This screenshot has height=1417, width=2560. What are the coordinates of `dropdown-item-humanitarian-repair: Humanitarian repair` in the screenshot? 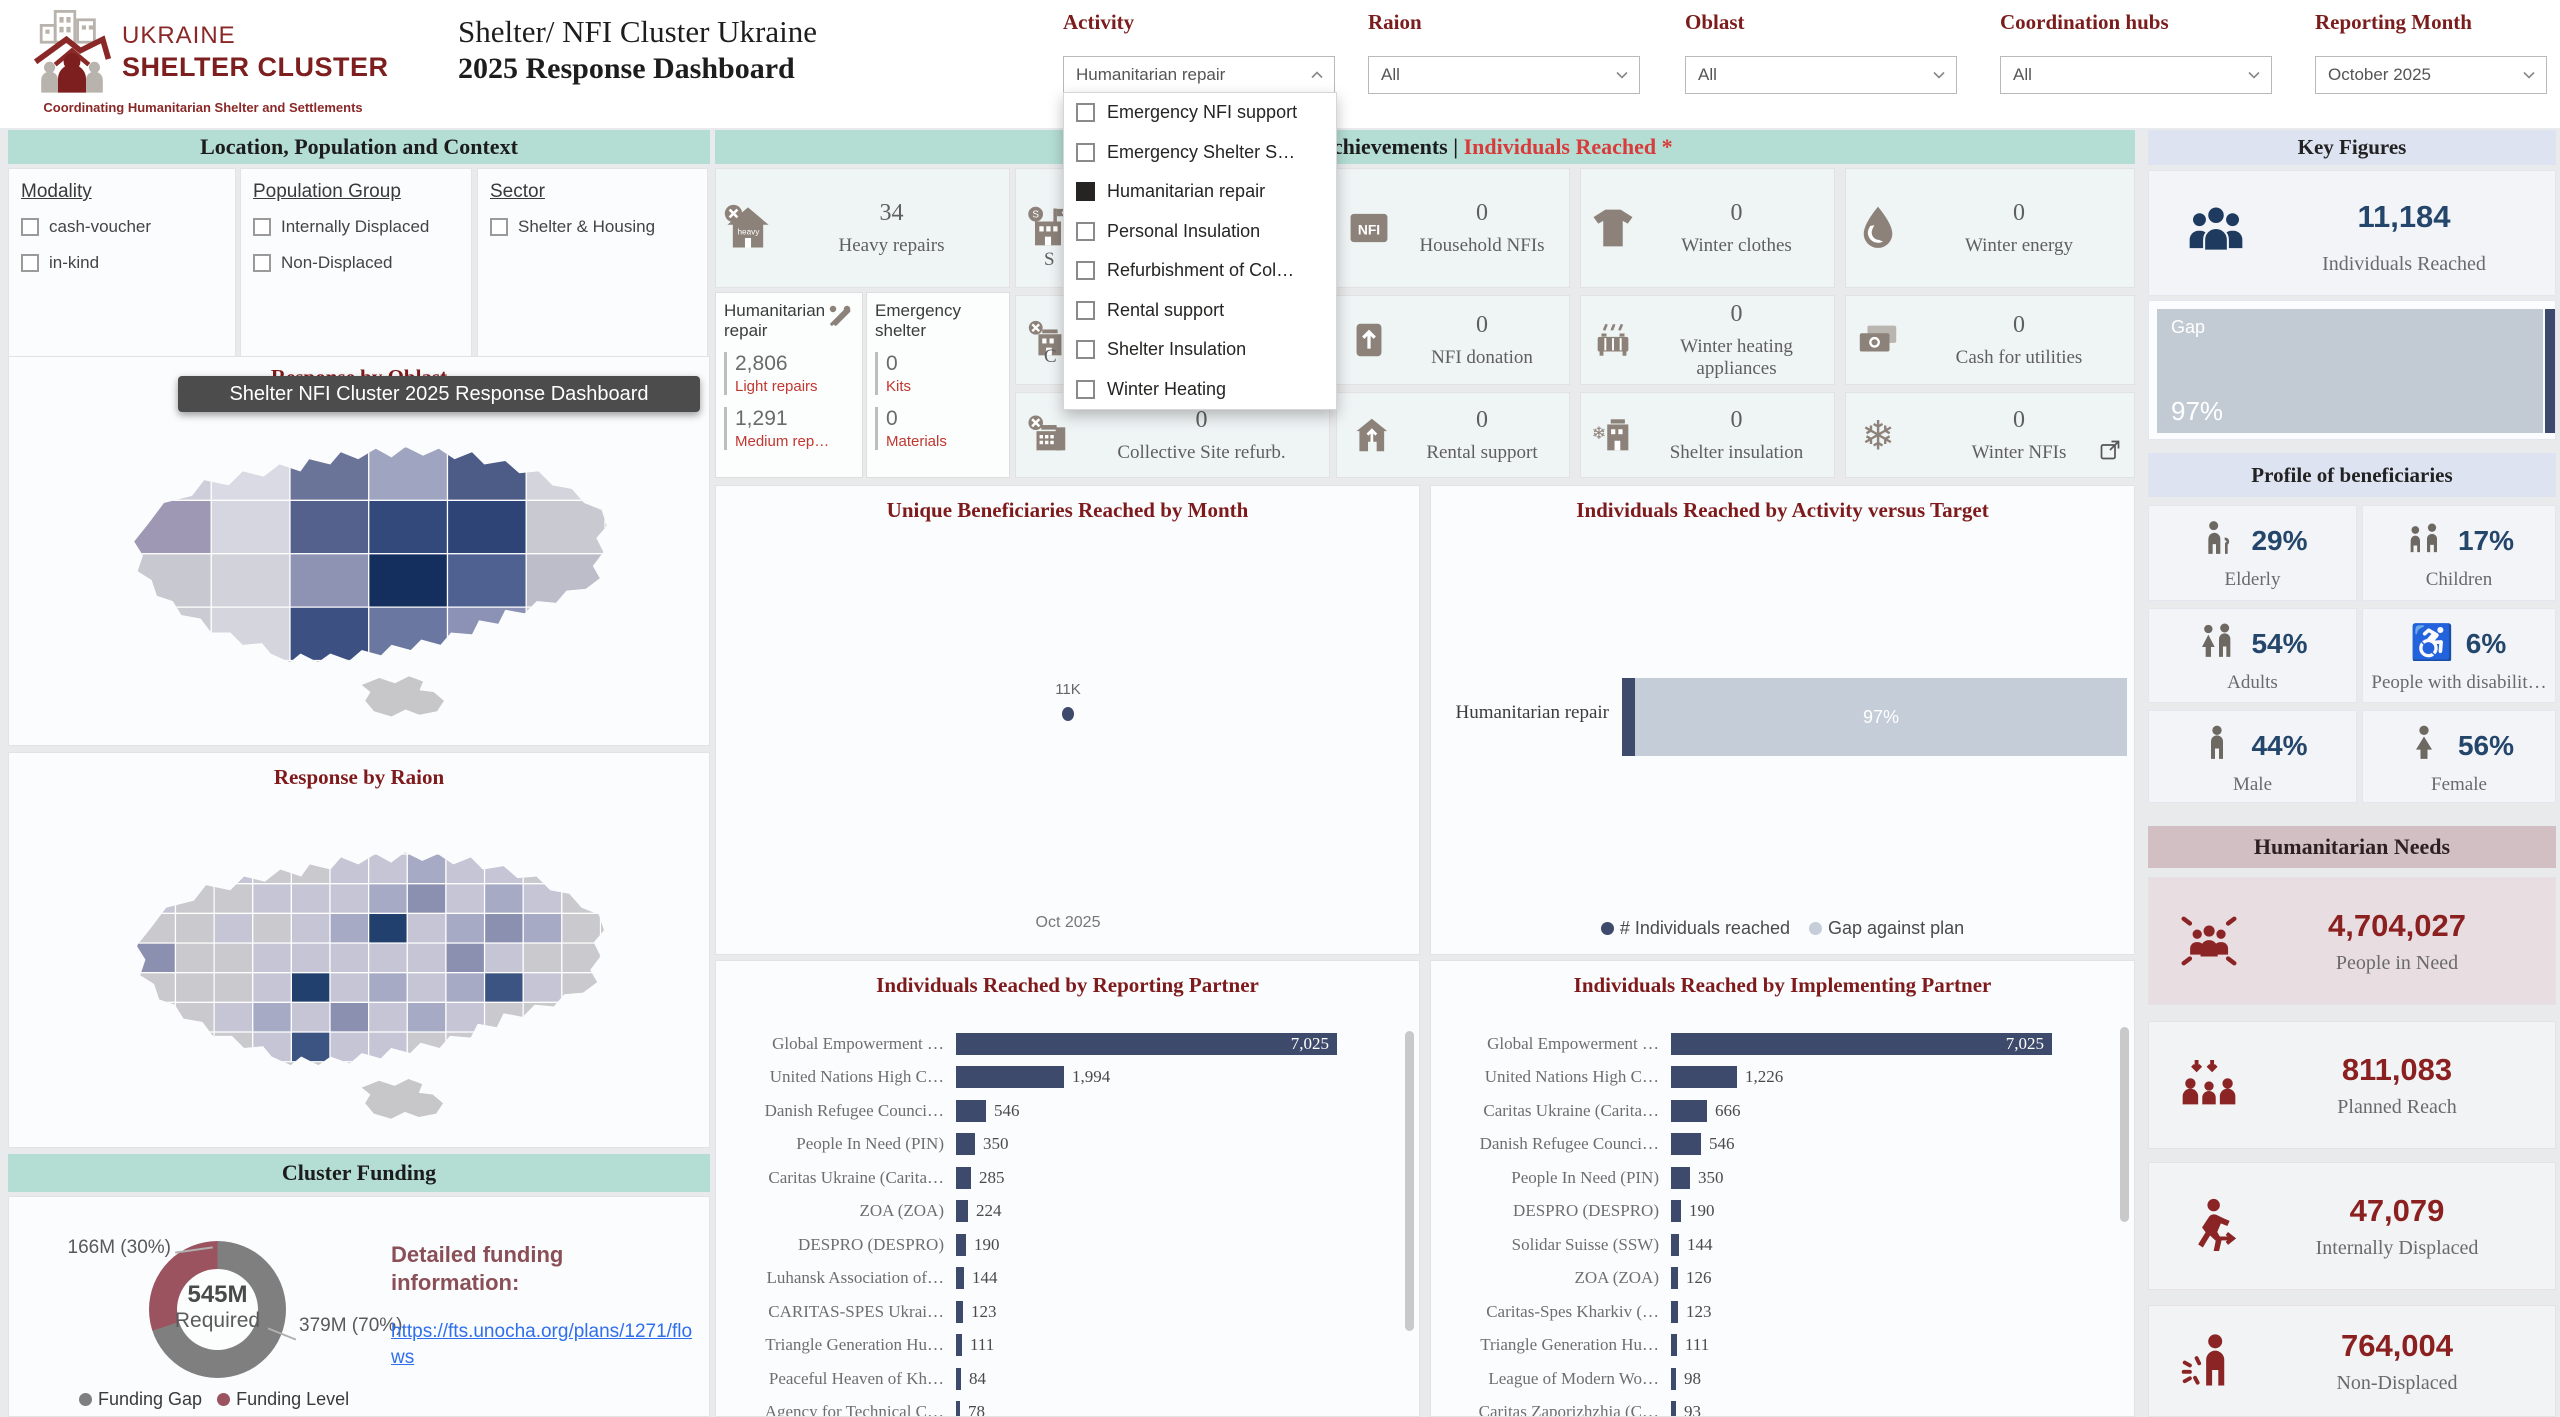 It's located at (1200, 192).